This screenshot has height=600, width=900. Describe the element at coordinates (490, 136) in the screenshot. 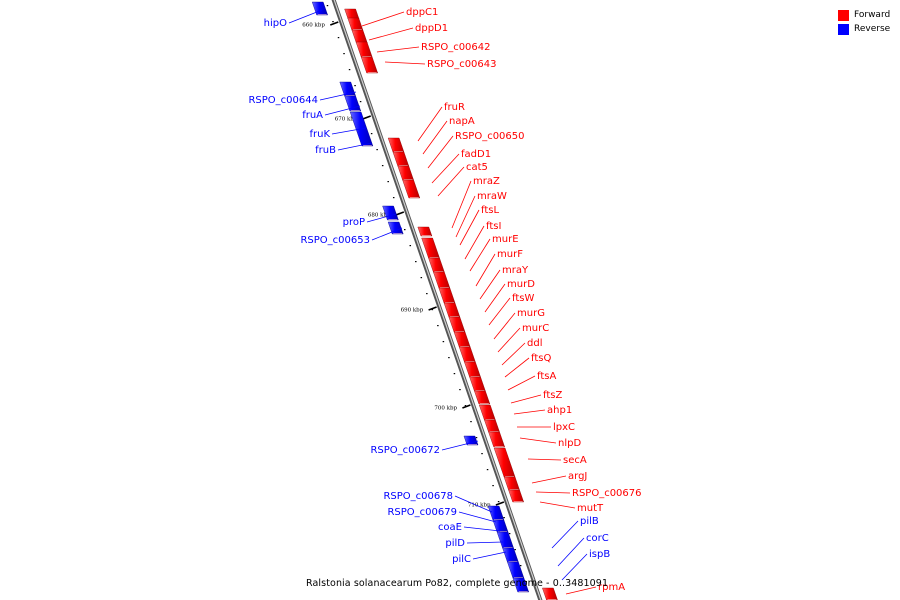

I see `gene-label-rspo_c00650: RSPO_c00650` at that location.